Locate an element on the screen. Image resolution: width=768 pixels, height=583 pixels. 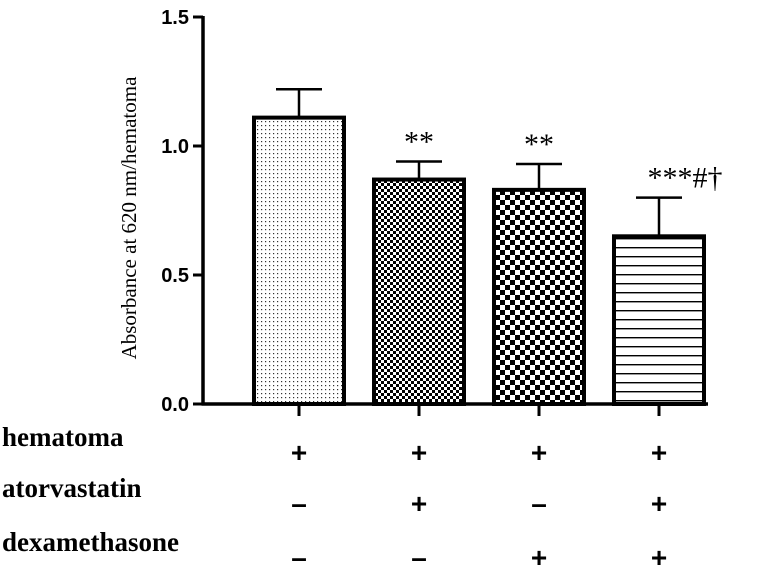
y-tick-label: 1.5 is located at coordinates (175, 18).